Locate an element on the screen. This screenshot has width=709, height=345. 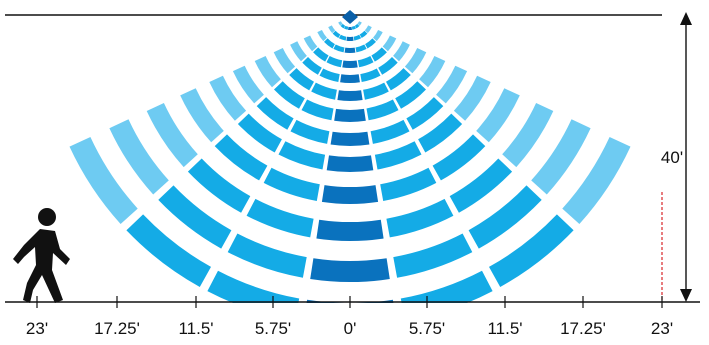
range-label-right-5-75: 5.75' is located at coordinates (427, 328).